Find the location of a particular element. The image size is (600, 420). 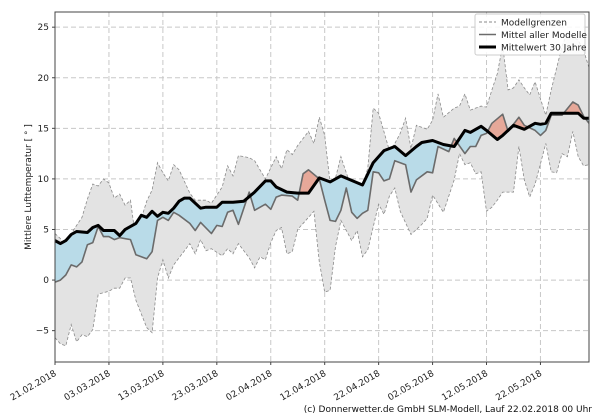

x-tick-label: 02.04.2018 is located at coordinates (250, 386).